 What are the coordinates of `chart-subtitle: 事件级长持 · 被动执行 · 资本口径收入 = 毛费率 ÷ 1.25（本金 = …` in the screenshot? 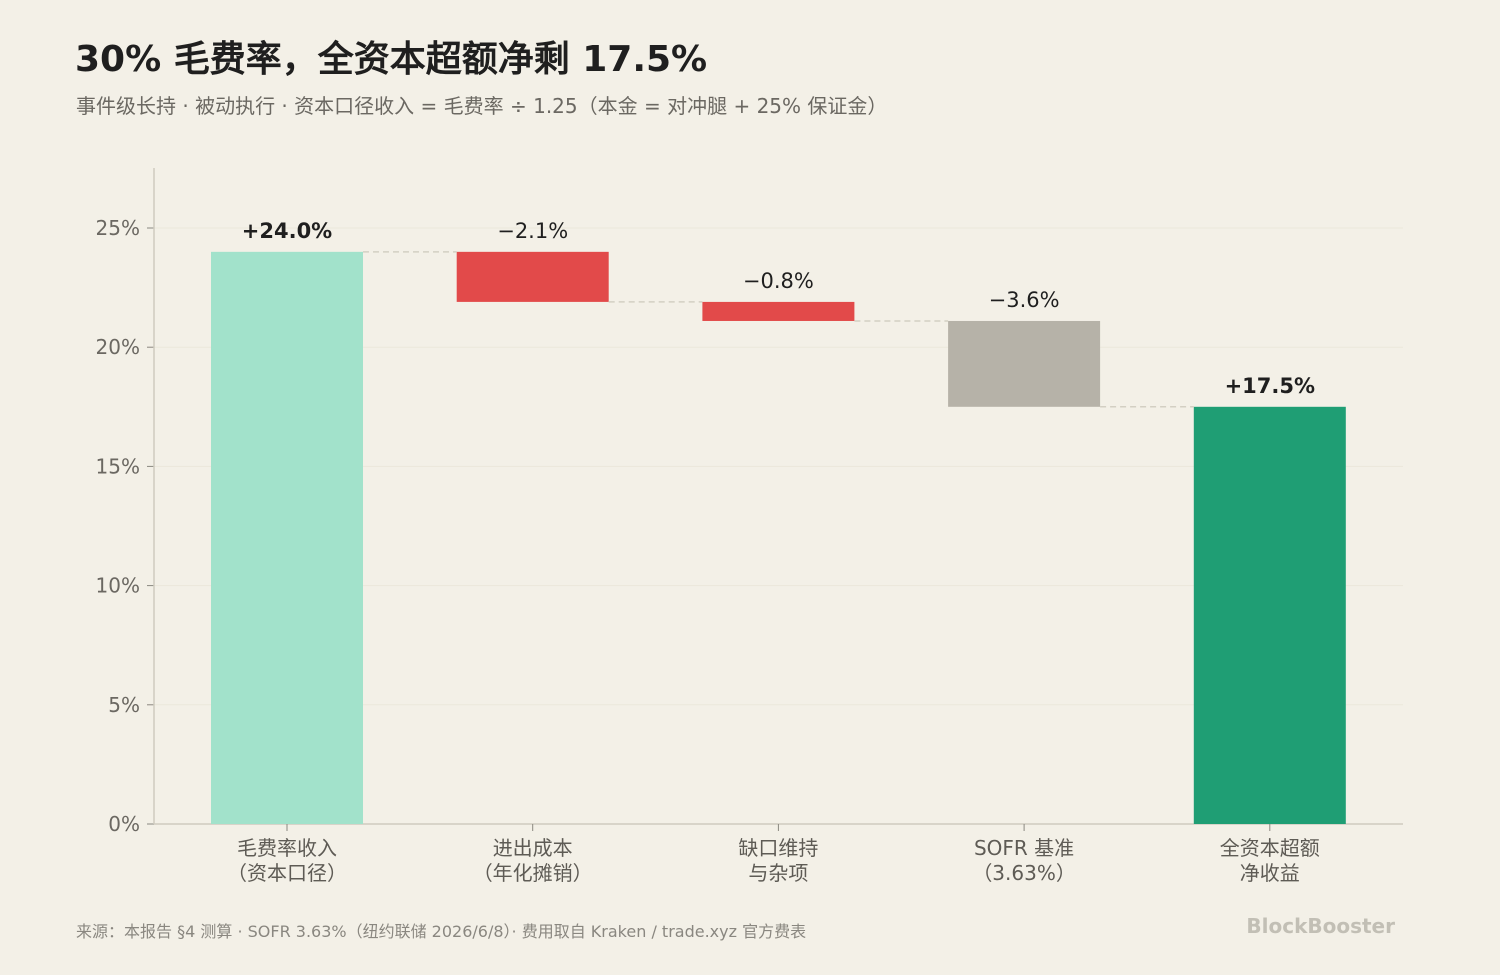 It's located at (482, 106).